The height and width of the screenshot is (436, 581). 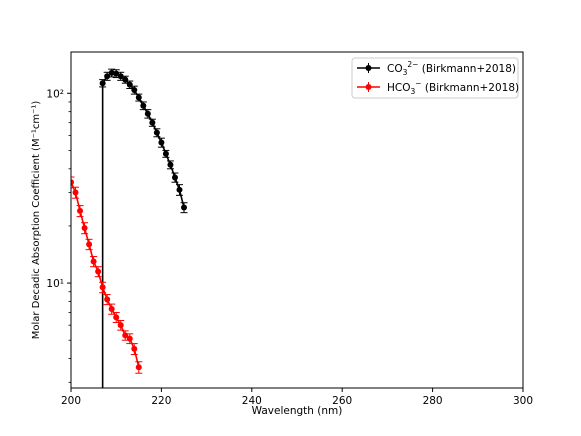 I want to click on legend-entry-hco3: HCO3− (Birkmann+2018), so click(x=438, y=87).